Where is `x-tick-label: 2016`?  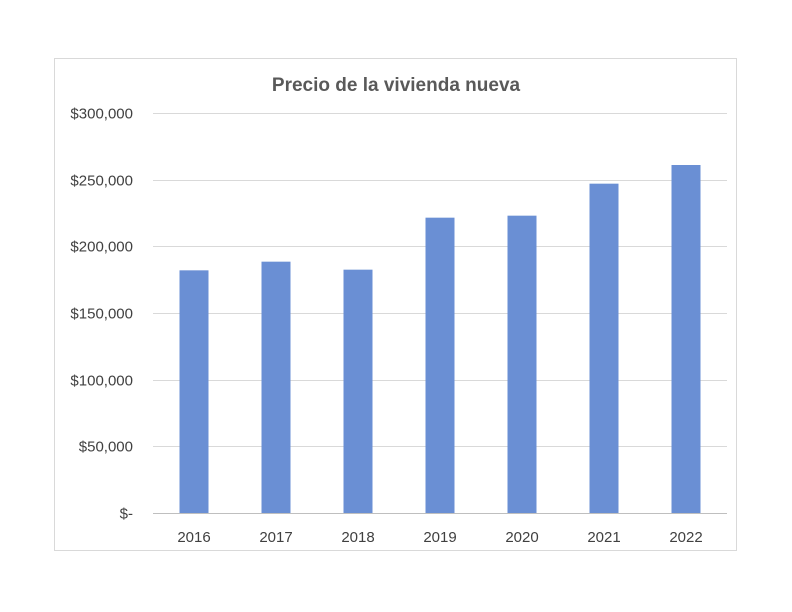 x-tick-label: 2016 is located at coordinates (193, 537).